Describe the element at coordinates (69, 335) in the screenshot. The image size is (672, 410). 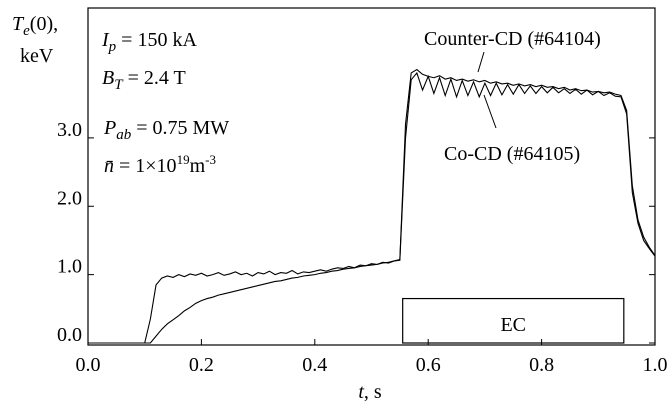
I see `y-tick-label: 0.0` at that location.